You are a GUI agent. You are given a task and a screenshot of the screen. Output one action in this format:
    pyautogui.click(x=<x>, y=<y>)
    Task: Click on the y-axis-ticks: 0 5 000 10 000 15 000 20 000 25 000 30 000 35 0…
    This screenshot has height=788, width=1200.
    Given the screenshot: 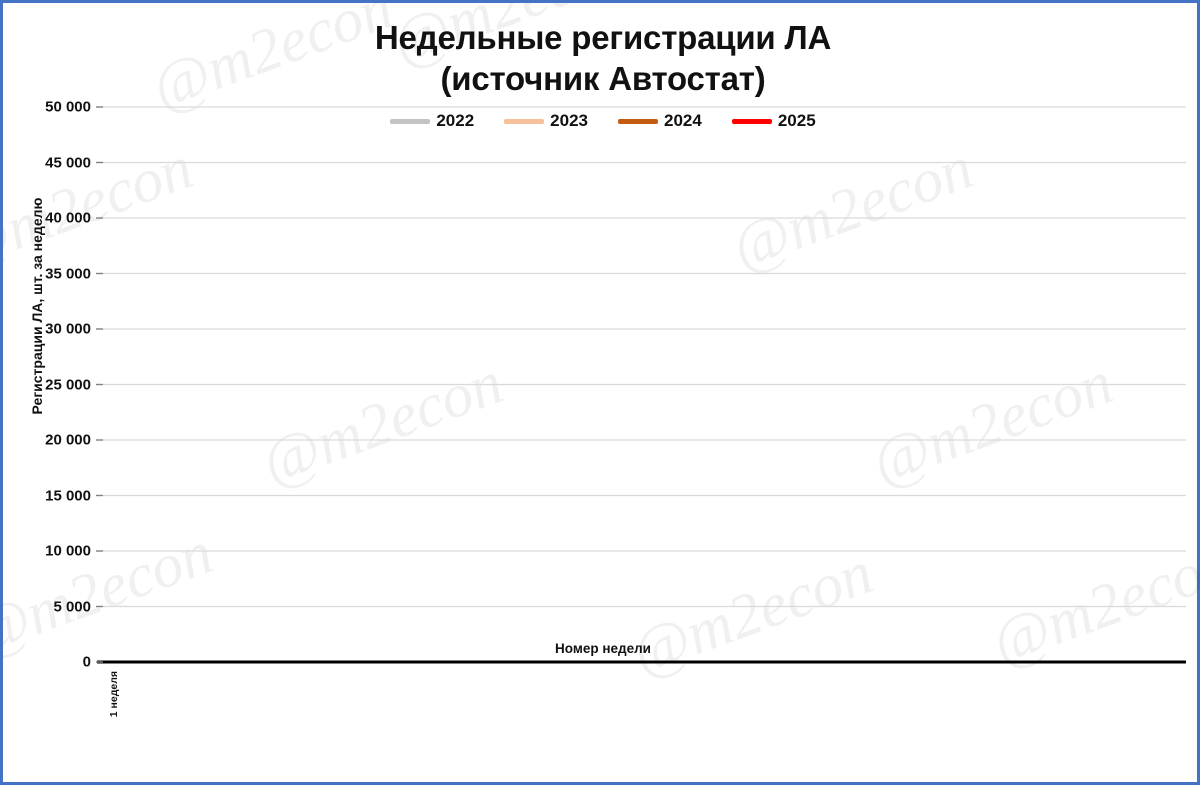 What is the action you would take?
    pyautogui.click(x=51, y=395)
    